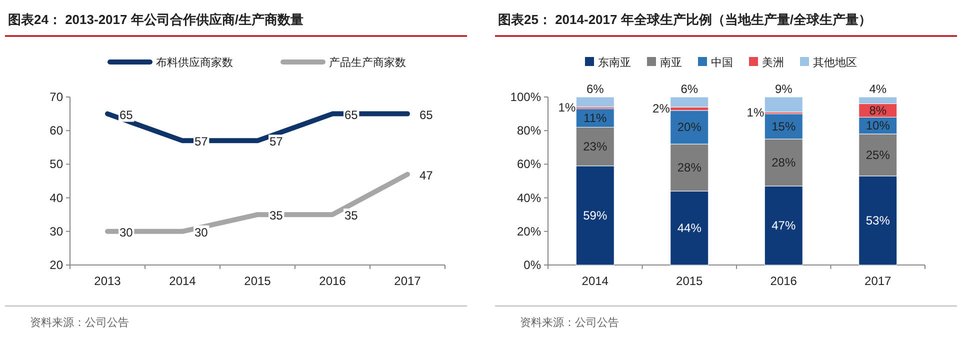 The height and width of the screenshot is (344, 962). Describe the element at coordinates (773, 62) in the screenshot. I see `legend-label: 美洲` at that location.